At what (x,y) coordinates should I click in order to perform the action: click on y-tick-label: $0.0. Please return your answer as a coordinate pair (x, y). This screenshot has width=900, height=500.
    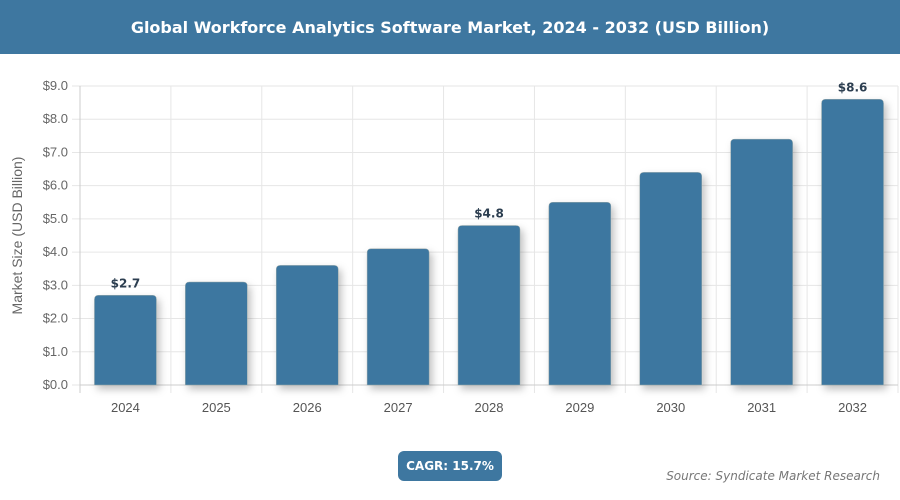
    Looking at the image, I should click on (55, 384).